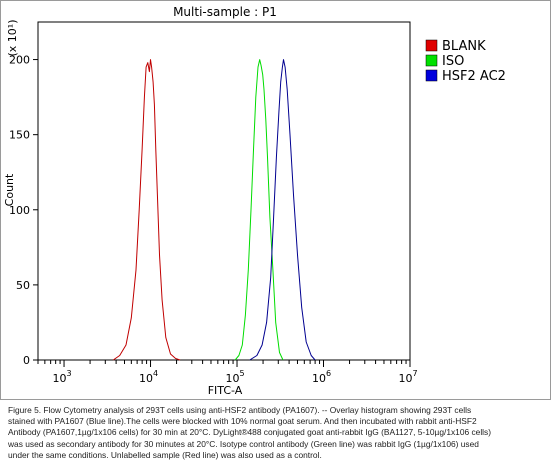 This screenshot has width=551, height=468. What do you see at coordinates (328, 373) in the screenshot?
I see `x-tick-label-exponent: 6` at bounding box center [328, 373].